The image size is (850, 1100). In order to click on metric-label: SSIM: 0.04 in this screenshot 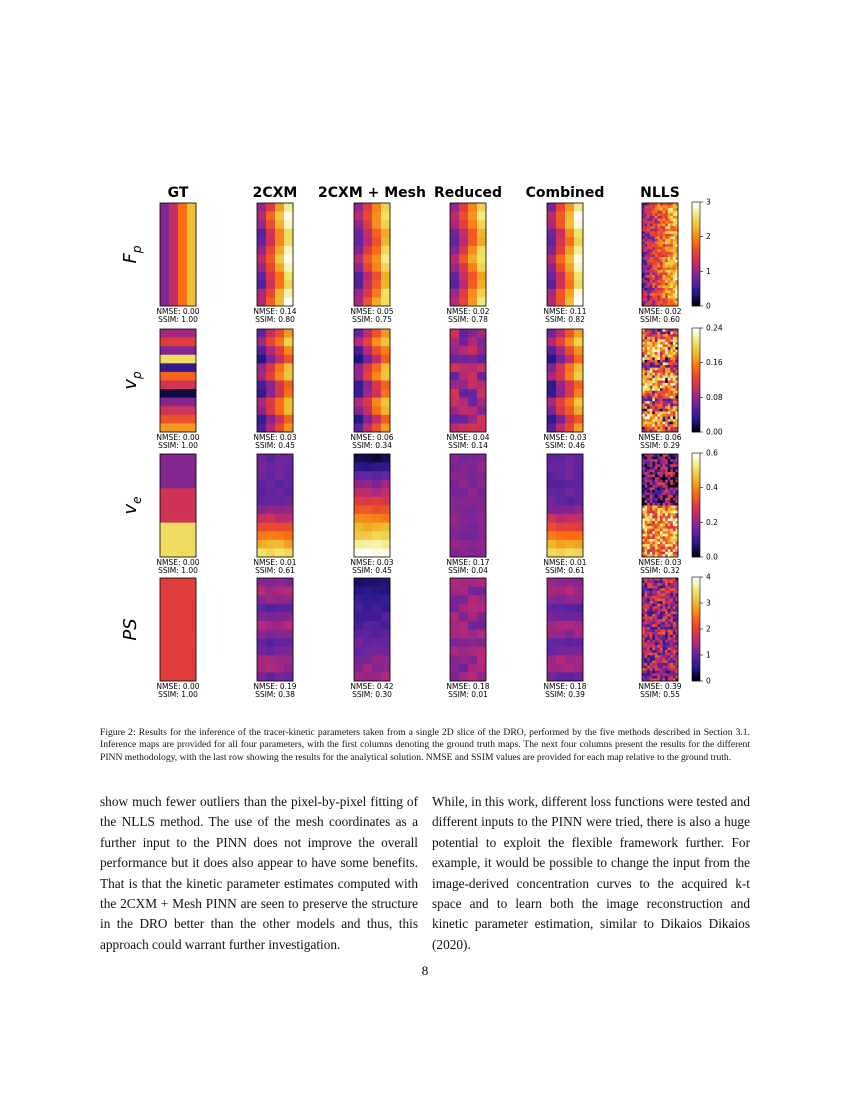, I will do `click(468, 570)`.